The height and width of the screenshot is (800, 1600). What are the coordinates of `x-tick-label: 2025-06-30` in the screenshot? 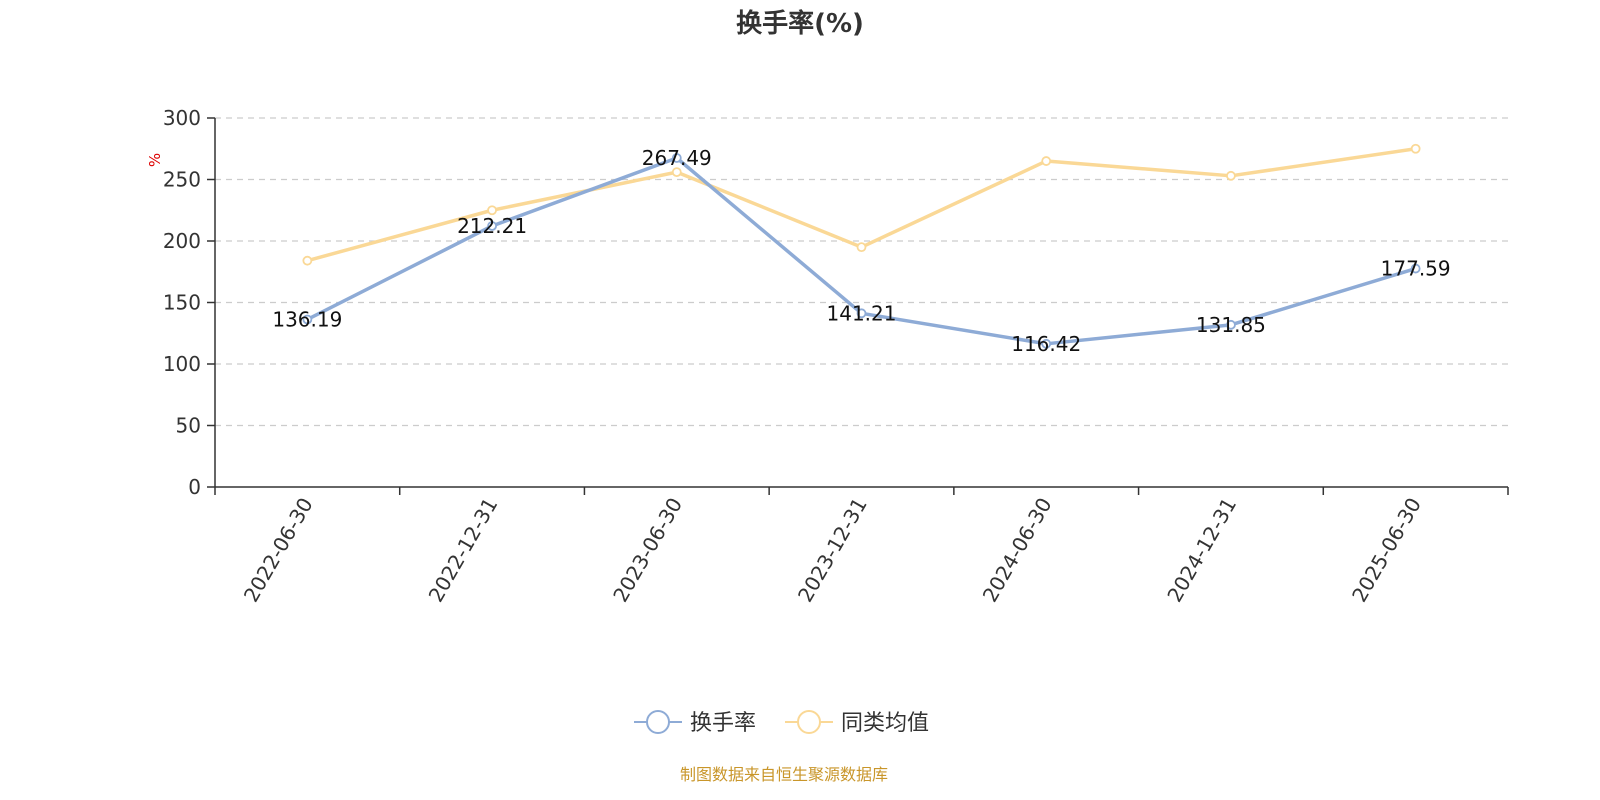 It's located at (1386, 550).